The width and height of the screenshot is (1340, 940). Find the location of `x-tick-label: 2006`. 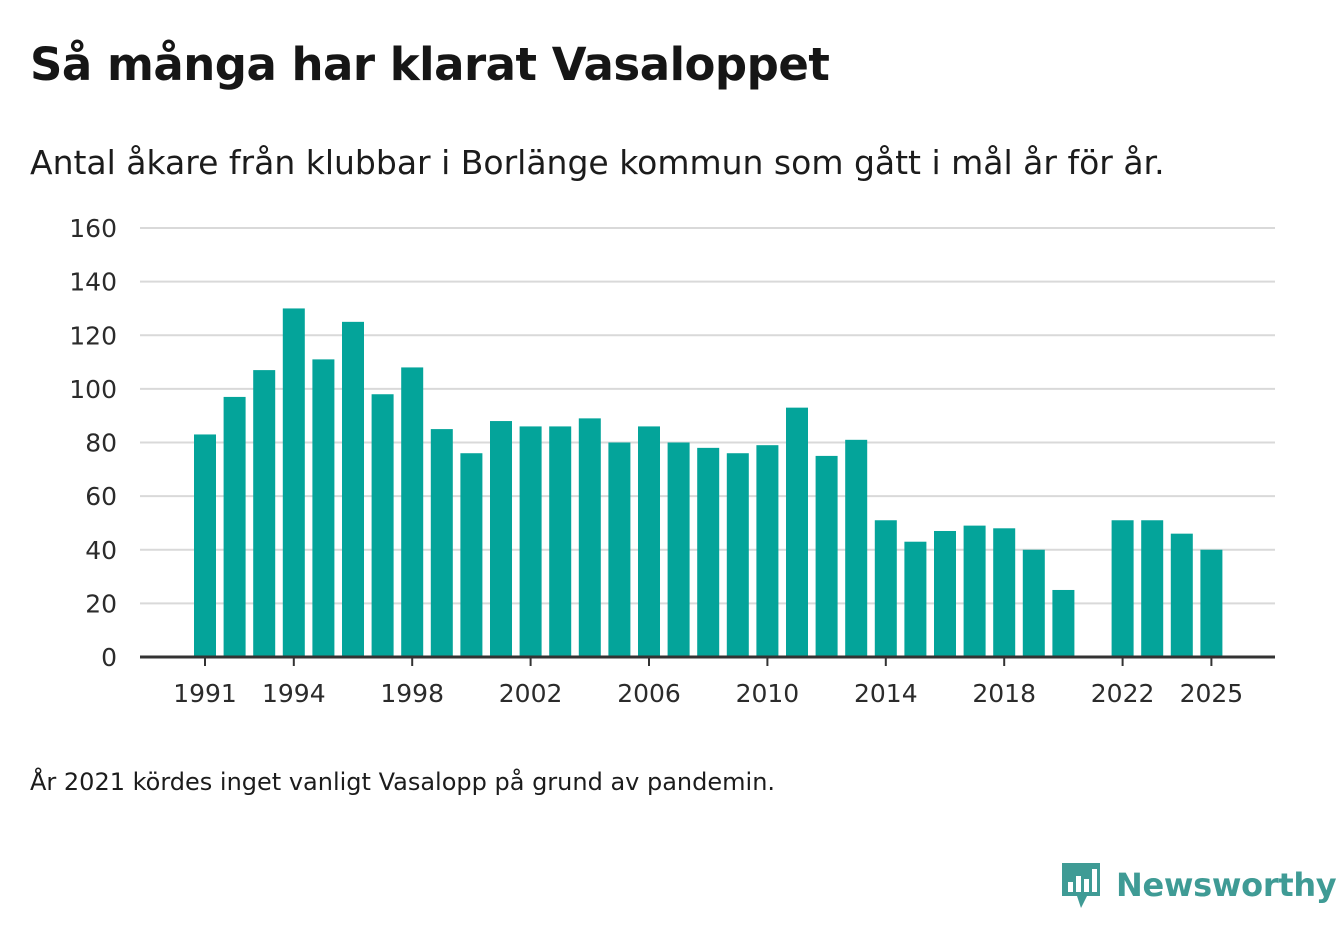

x-tick-label: 2006 is located at coordinates (649, 693).